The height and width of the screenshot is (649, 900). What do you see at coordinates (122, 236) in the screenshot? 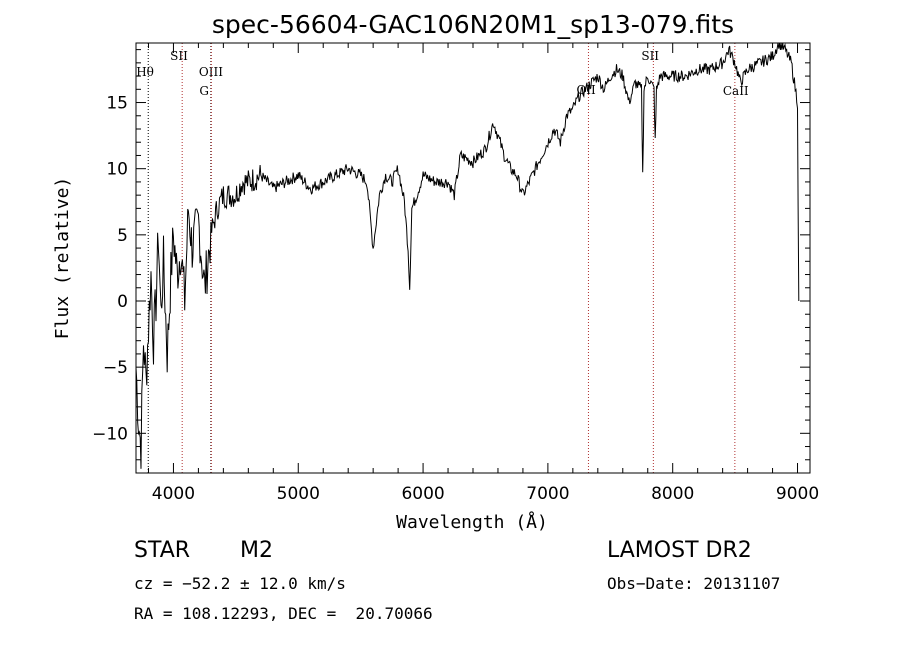
I see `y-tick-label: 5` at bounding box center [122, 236].